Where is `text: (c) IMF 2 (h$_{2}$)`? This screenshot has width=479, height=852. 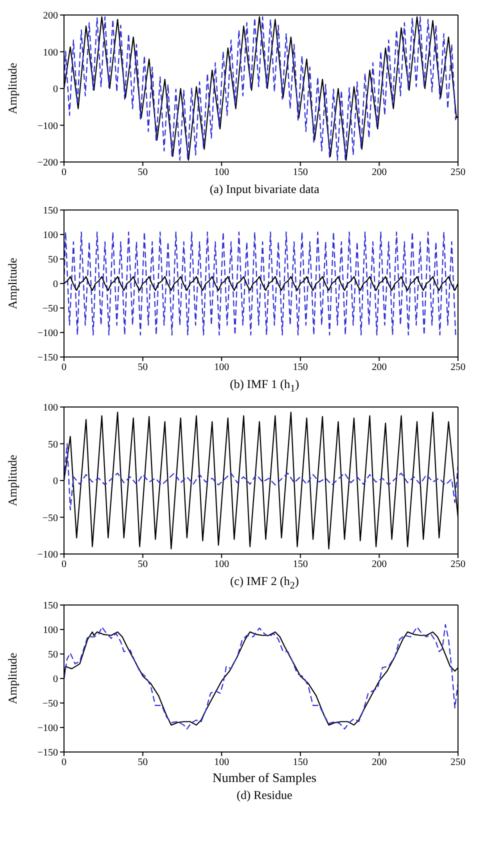 text: (c) IMF 2 (h$_{2}$) is located at coordinates (264, 583).